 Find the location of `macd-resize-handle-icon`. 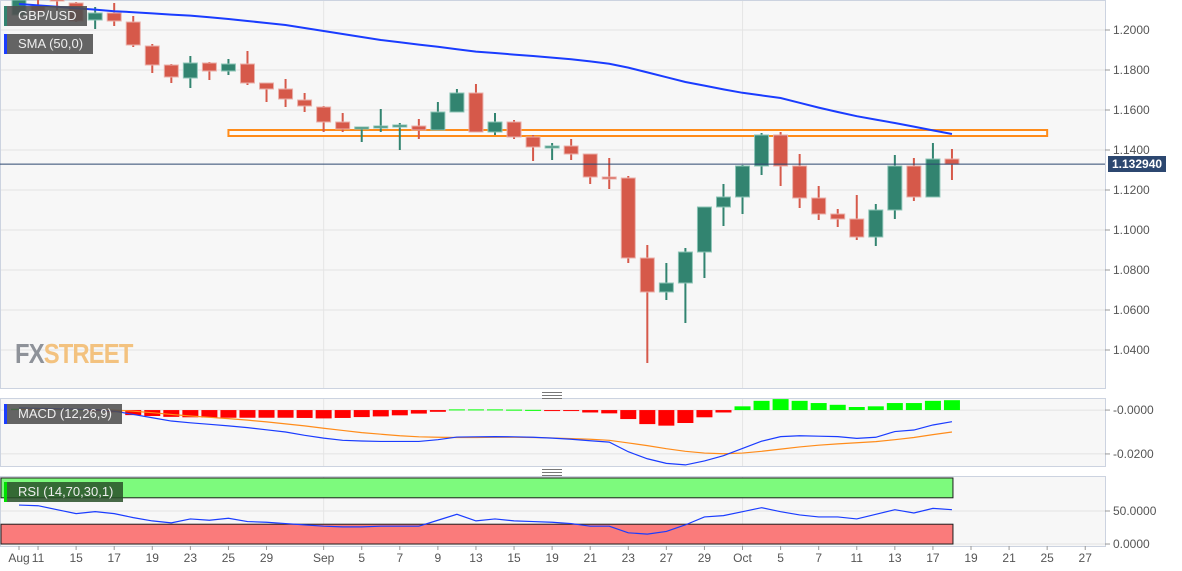

macd-resize-handle-icon is located at coordinates (552, 395).